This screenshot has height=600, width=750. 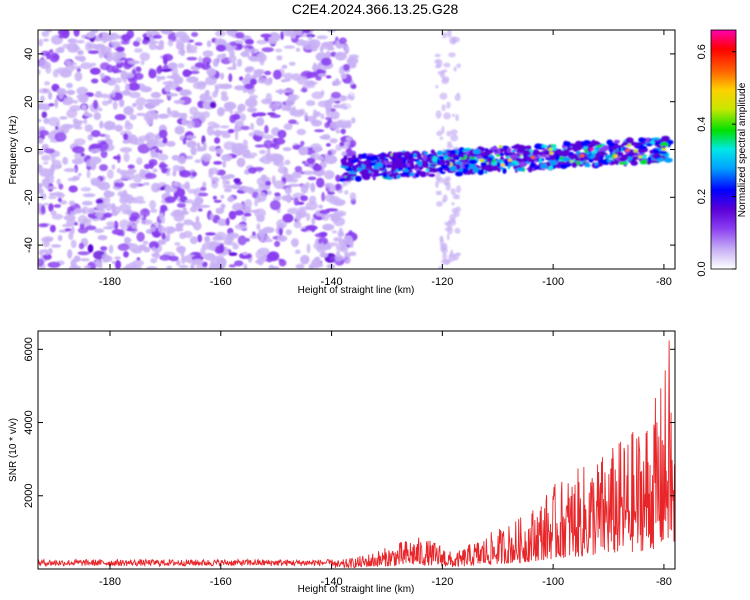 I want to click on colorbar-tick-label: 0.0, so click(x=702, y=268).